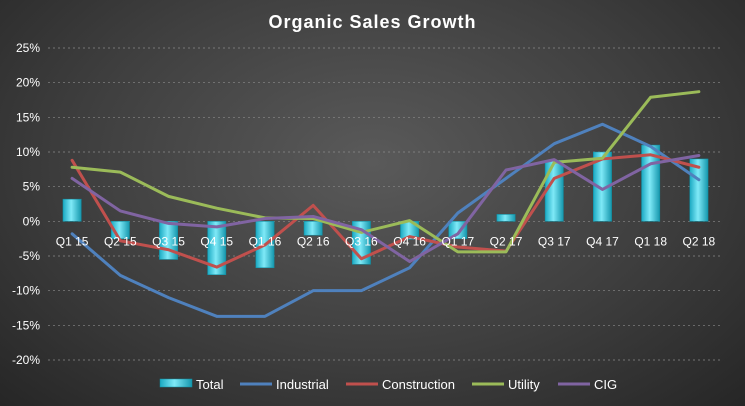  I want to click on y-tick-label: 15%, so click(28, 117).